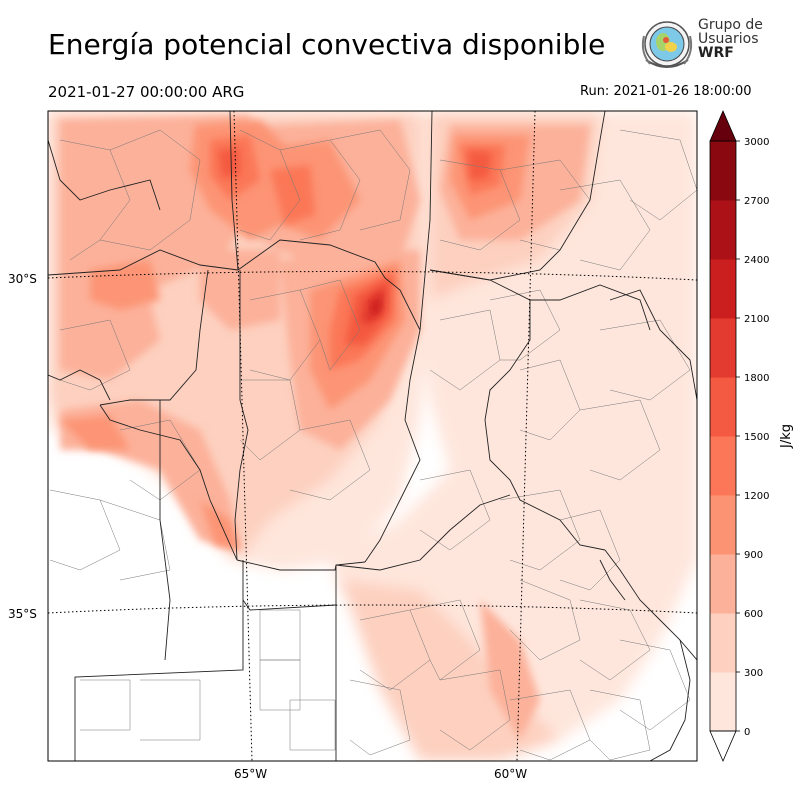 The image size is (800, 800). I want to click on logo-line1: Grupo de, so click(730, 25).